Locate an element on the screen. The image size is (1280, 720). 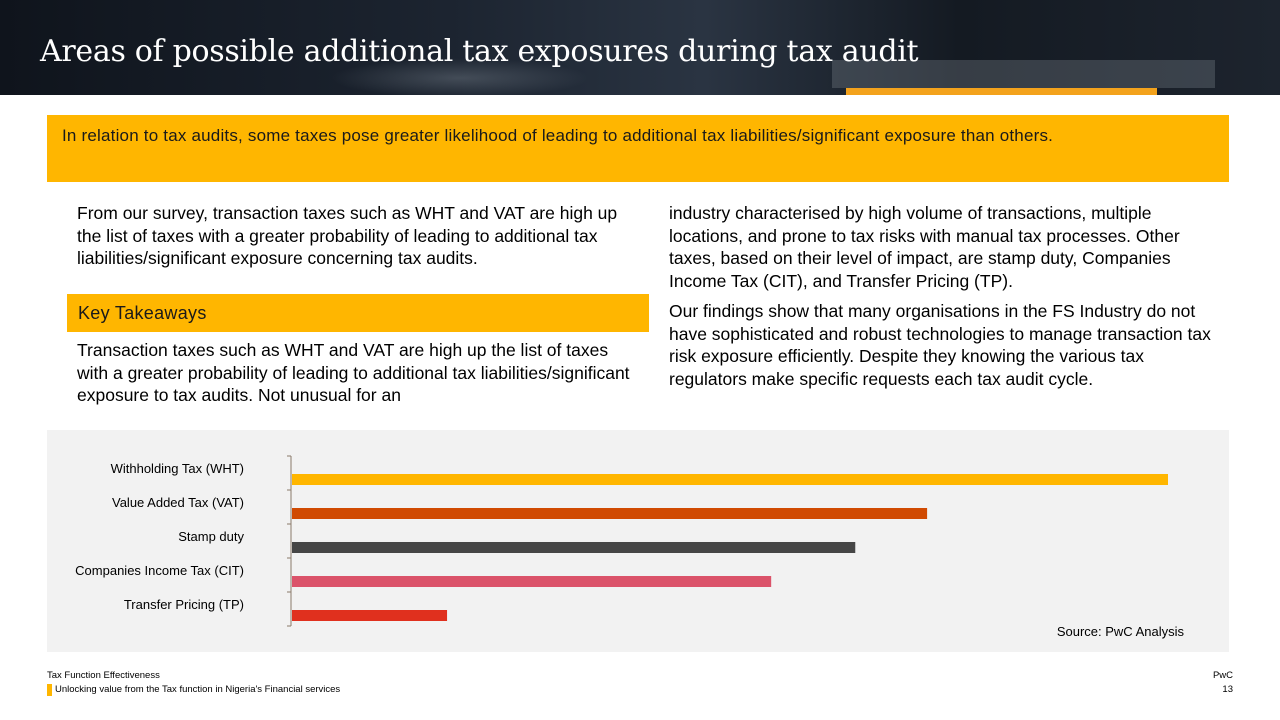
category-label: Companies Income Tax (CIT) is located at coordinates (159, 570).